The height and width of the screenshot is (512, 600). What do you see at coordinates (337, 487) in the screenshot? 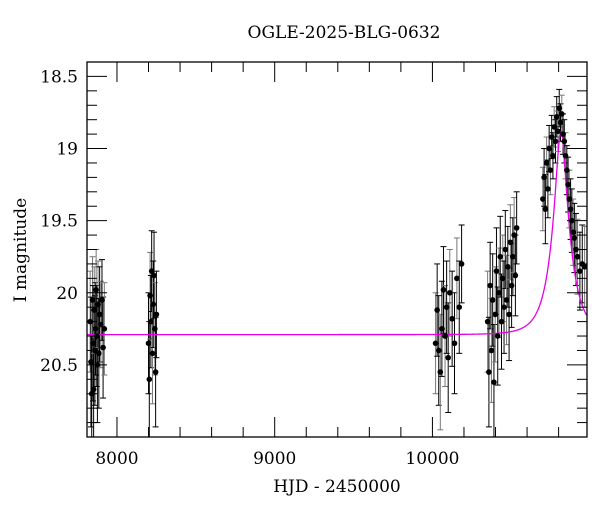
I see `x-axis-label: HJD - 2450000` at bounding box center [337, 487].